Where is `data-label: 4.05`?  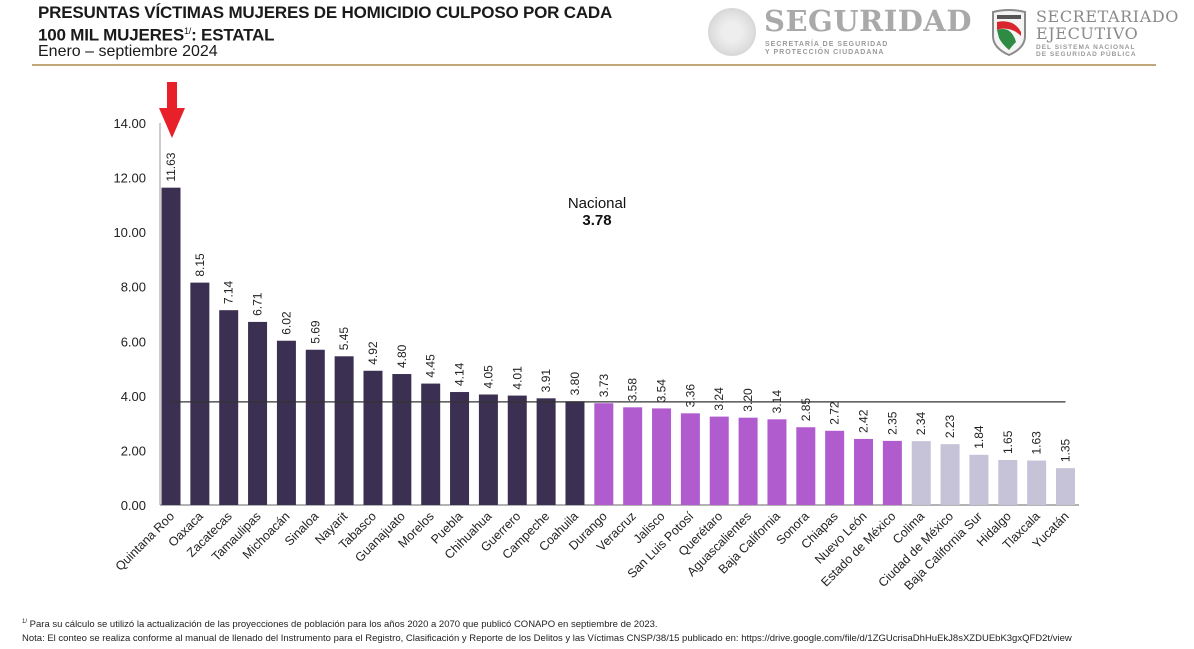 data-label: 4.05 is located at coordinates (488, 377).